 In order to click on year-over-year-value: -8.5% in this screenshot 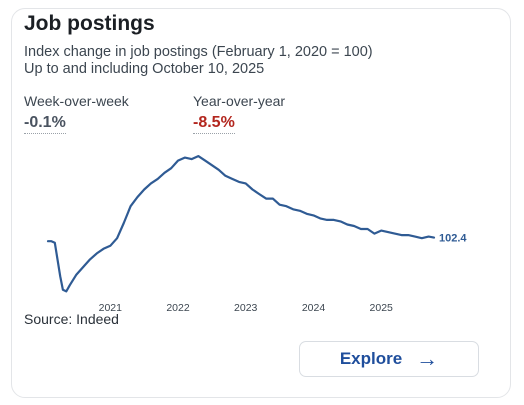, I will do `click(214, 124)`.